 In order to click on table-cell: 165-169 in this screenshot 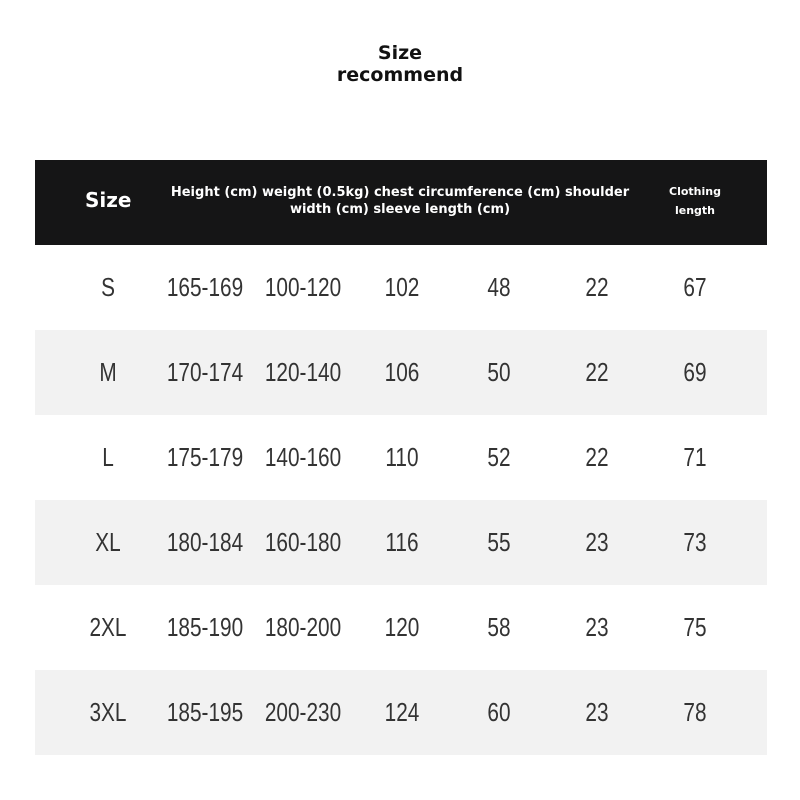, I will do `click(205, 287)`.